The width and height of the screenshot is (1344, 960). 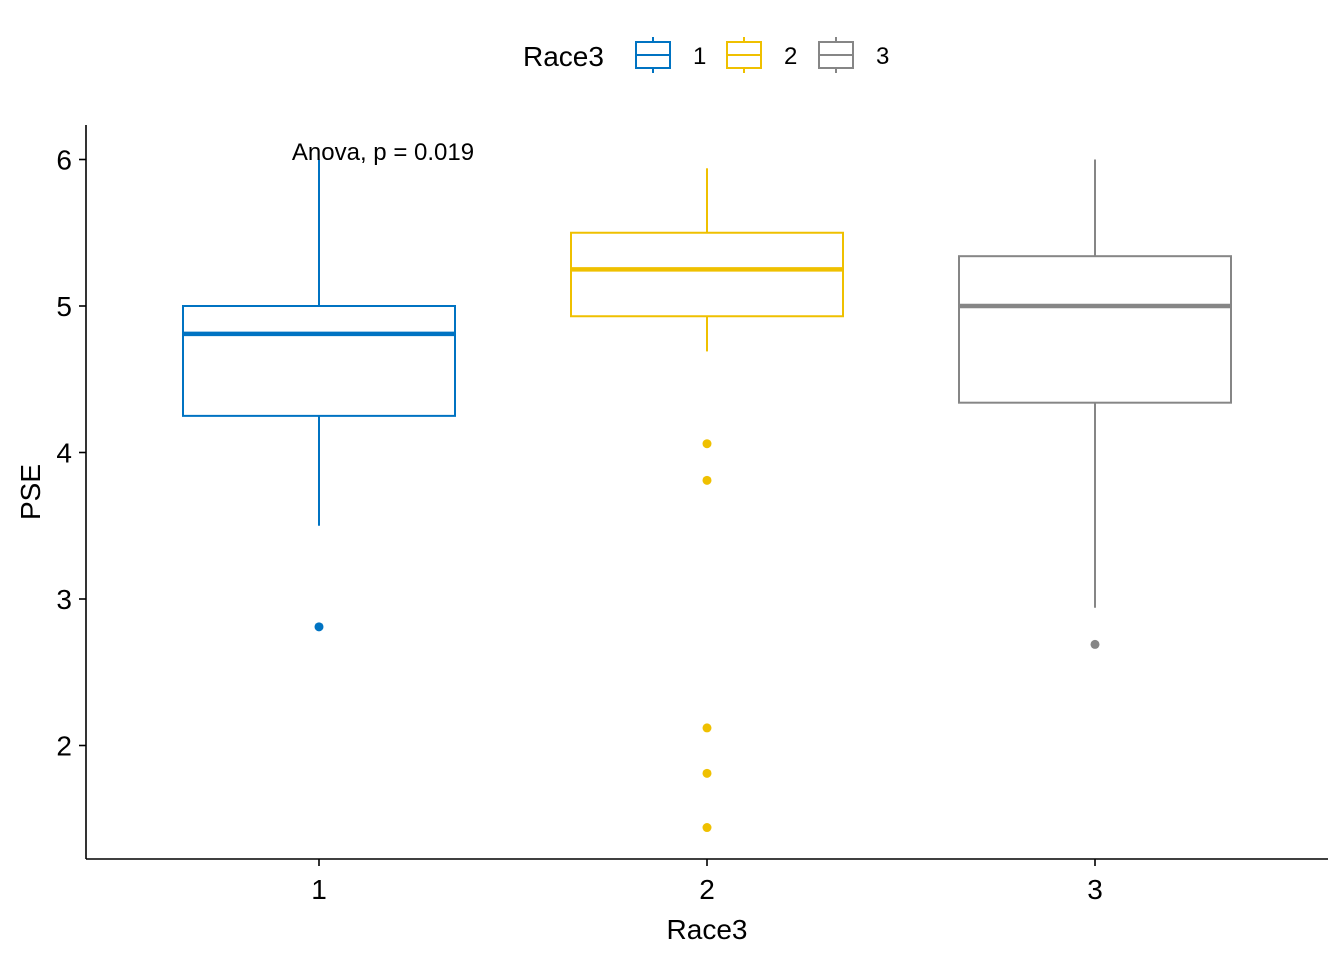 What do you see at coordinates (30, 492) in the screenshot?
I see `y-axis-label: PSE` at bounding box center [30, 492].